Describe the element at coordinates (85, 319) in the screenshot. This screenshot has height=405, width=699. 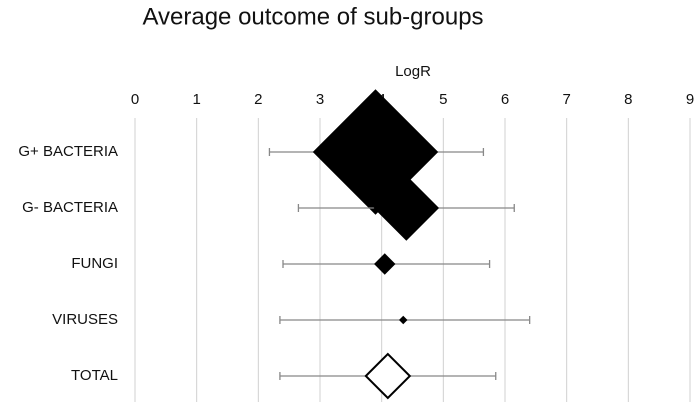
I see `category-label: VIRUSES` at that location.